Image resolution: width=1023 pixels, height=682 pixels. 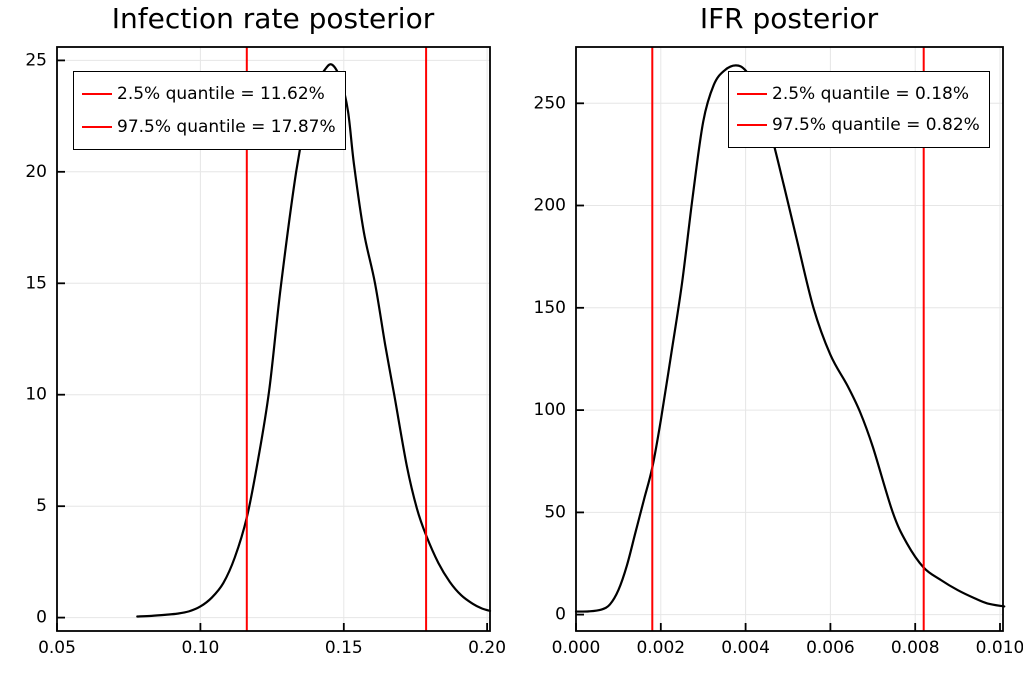 I want to click on x-tick-label: 0.15, so click(x=344, y=648).